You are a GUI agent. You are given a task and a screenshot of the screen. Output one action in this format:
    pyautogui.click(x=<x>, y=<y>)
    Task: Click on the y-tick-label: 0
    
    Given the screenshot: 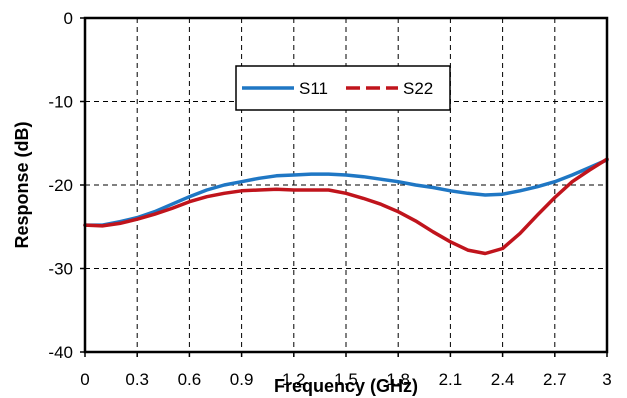 What is the action you would take?
    pyautogui.click(x=68, y=18)
    